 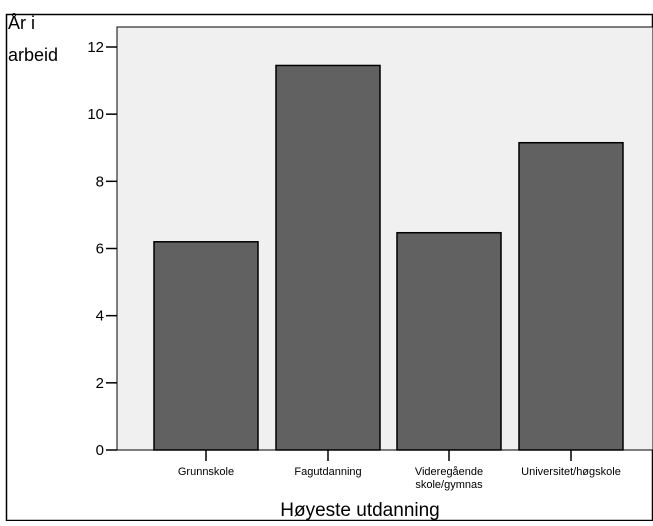 I want to click on y-tick-label-6: 6, so click(x=100, y=249).